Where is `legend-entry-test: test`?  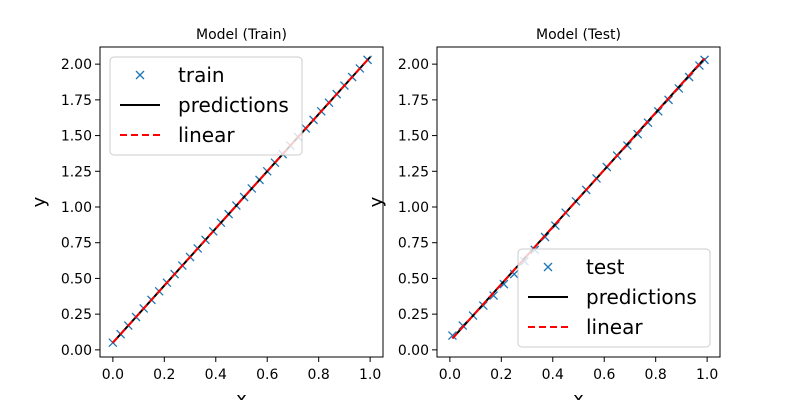 legend-entry-test: test is located at coordinates (584, 267).